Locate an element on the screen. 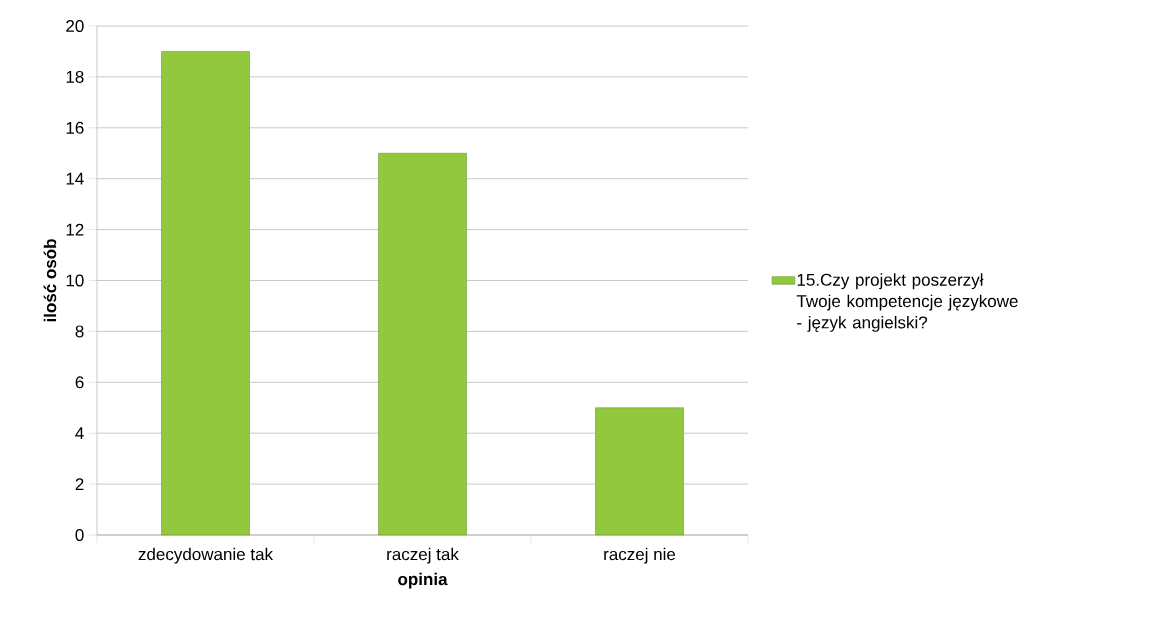 This screenshot has height=619, width=1151. y-tick-label: 10 is located at coordinates (75, 280).